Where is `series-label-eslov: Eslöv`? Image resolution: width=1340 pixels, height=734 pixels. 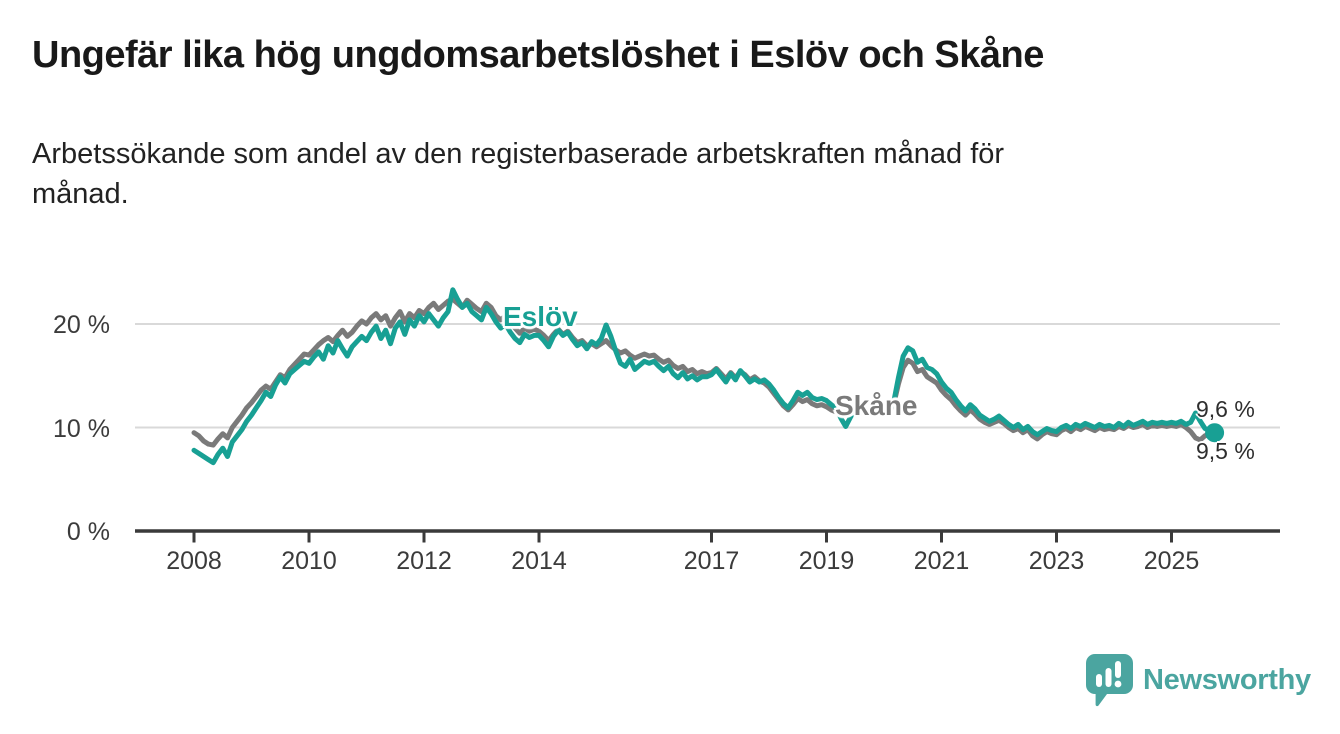
series-label-eslov: Eslöv is located at coordinates (540, 316).